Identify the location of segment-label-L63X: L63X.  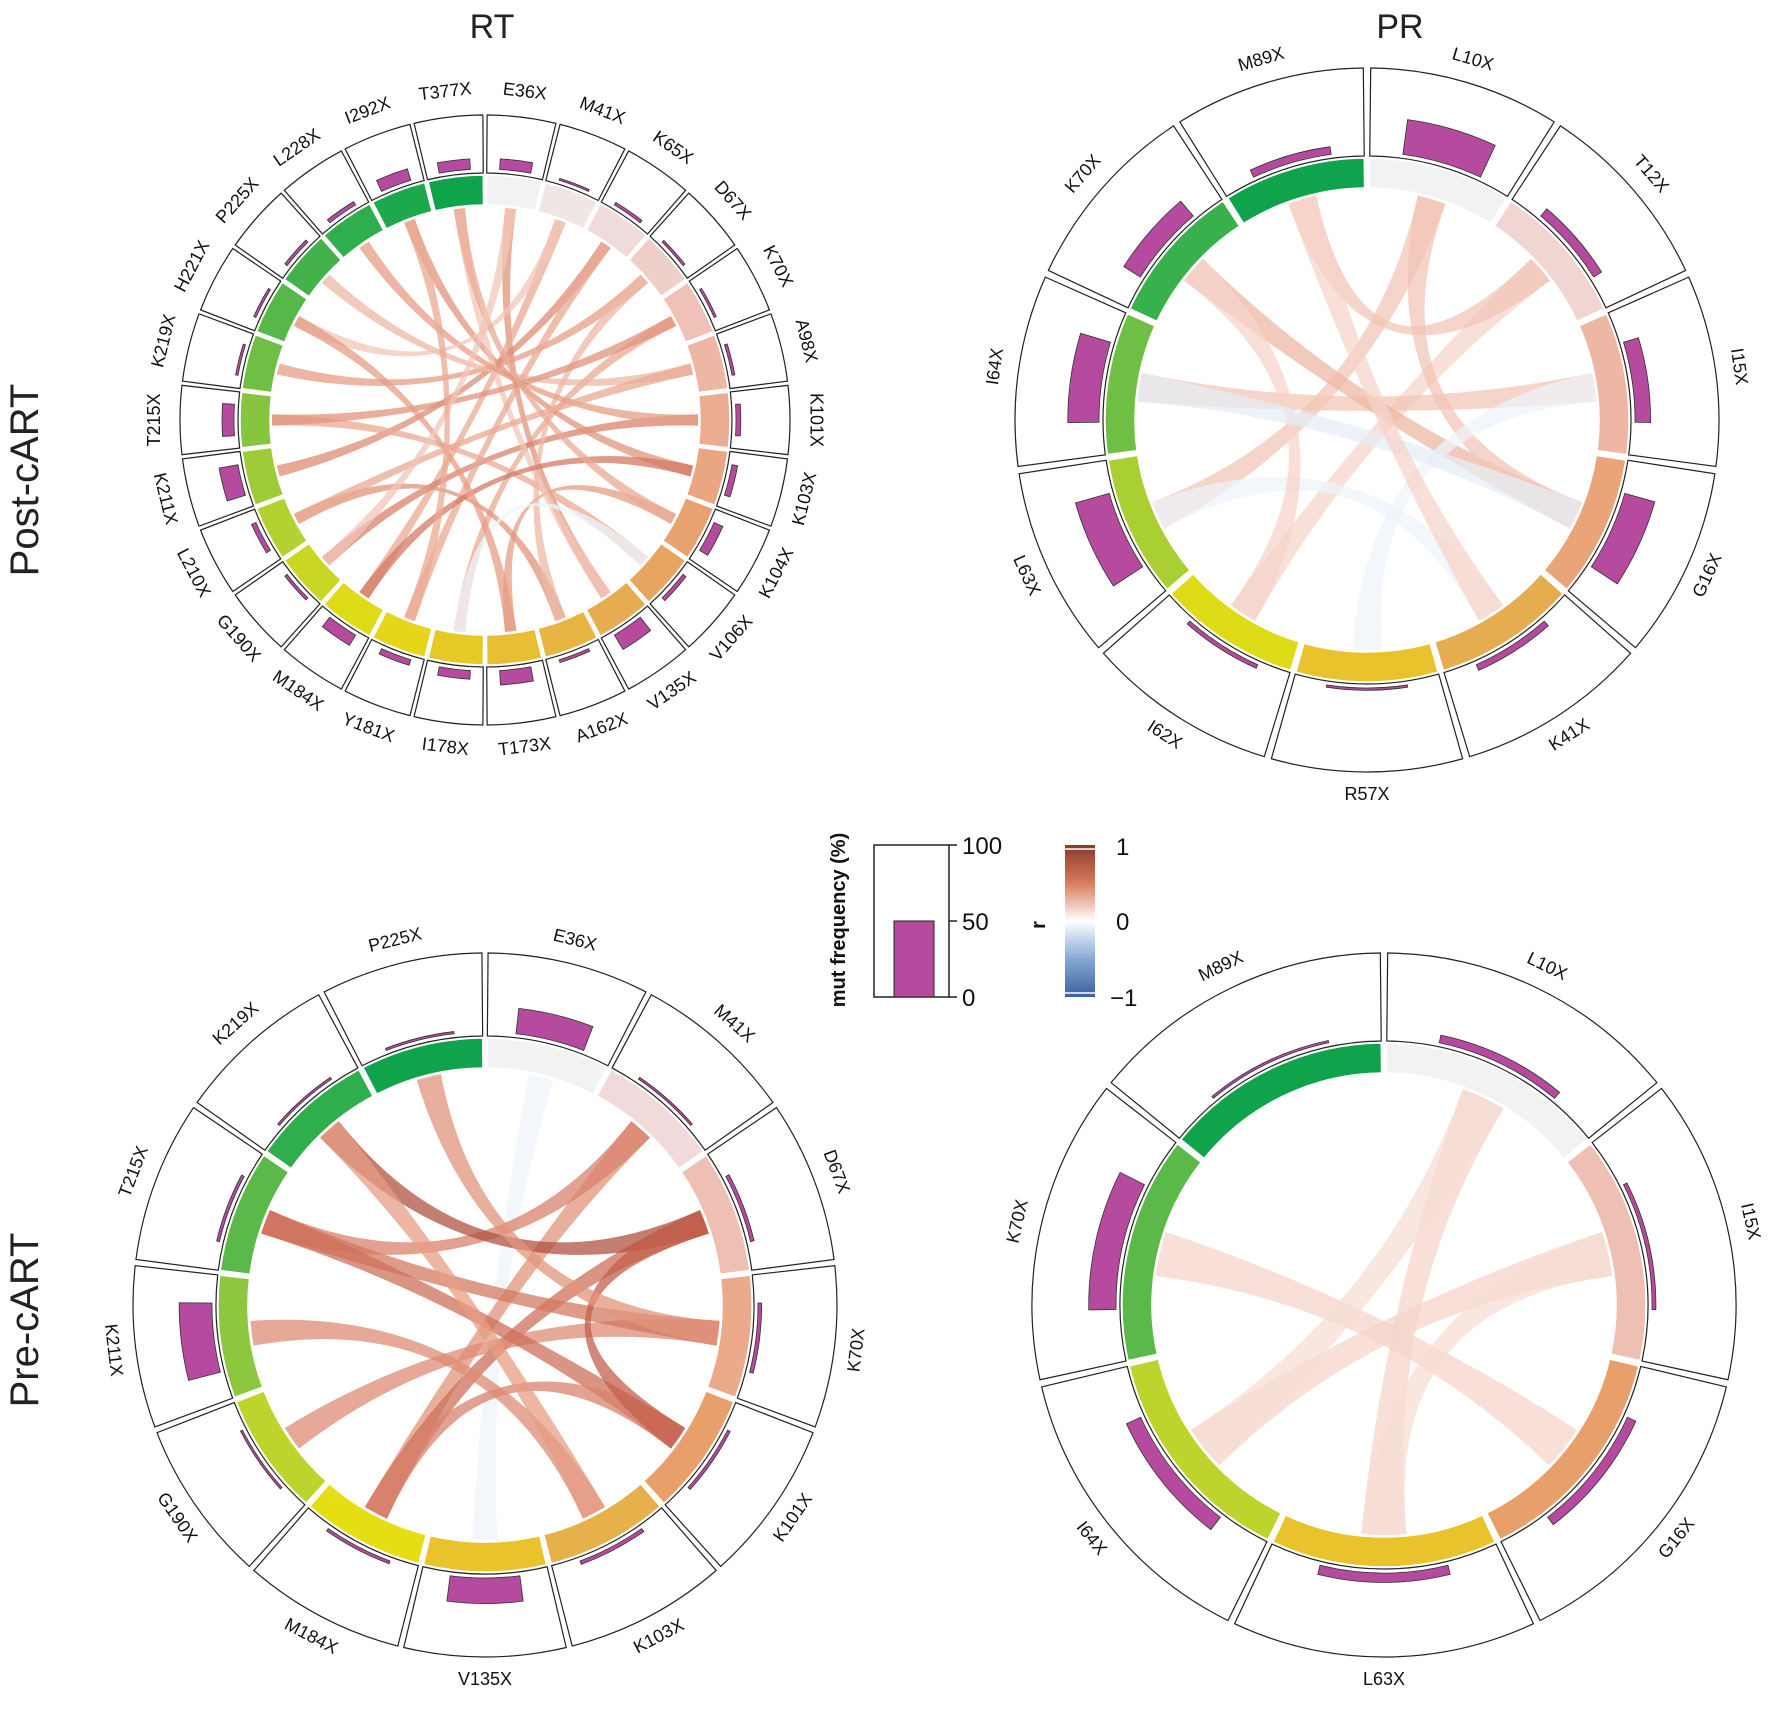
(1027, 575).